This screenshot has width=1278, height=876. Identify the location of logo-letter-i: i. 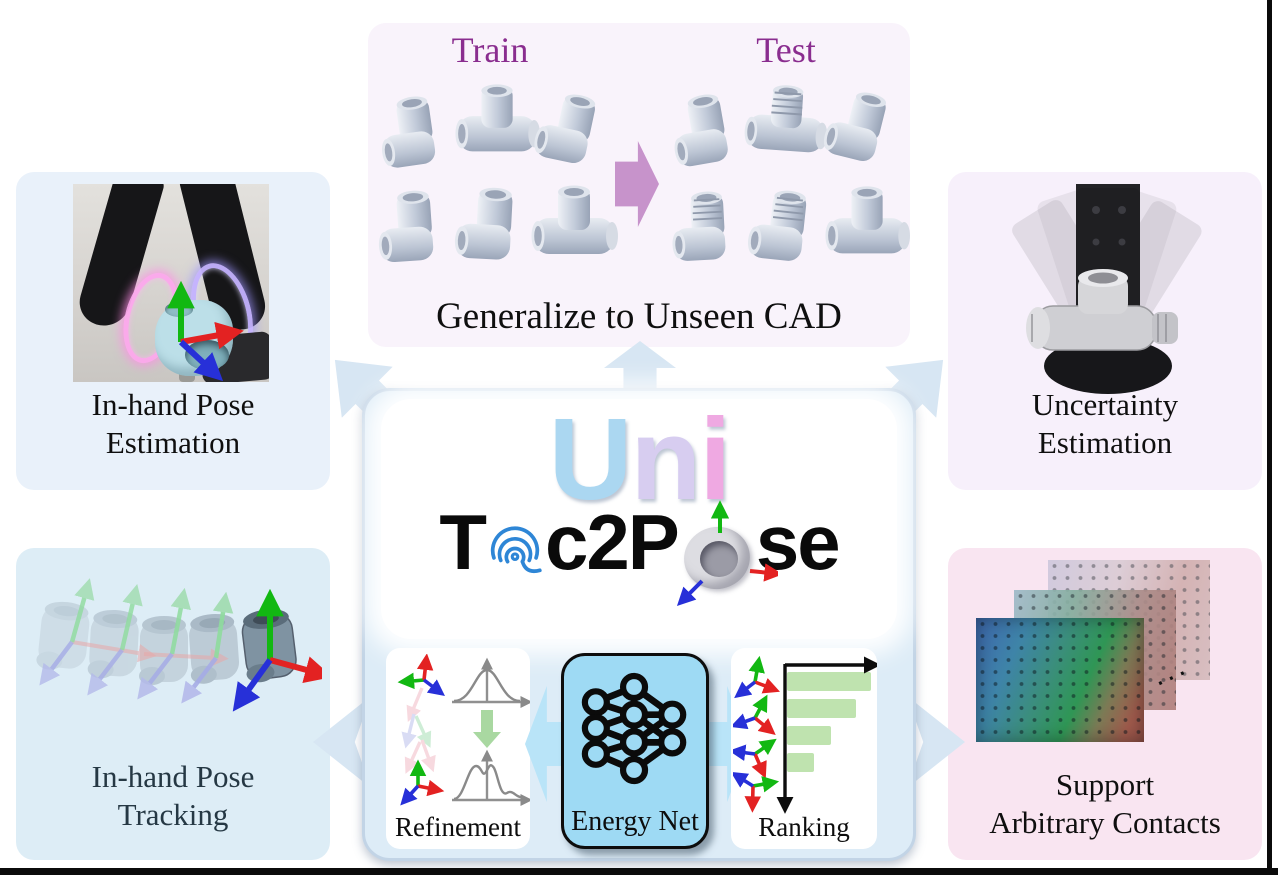
(715, 459).